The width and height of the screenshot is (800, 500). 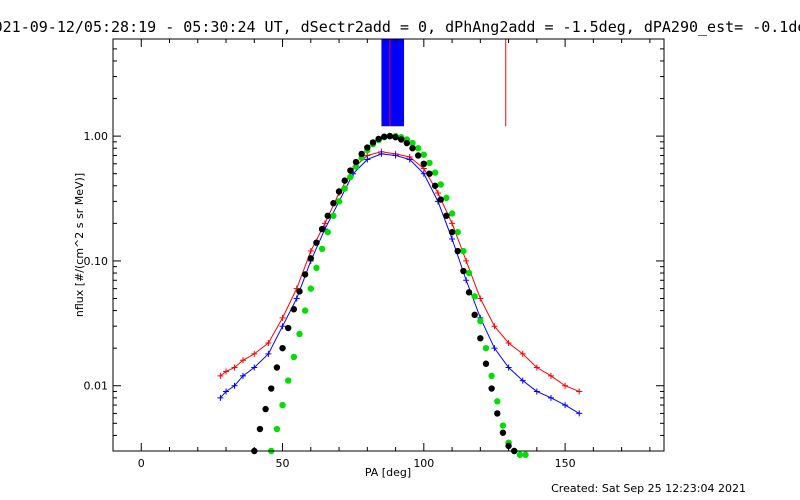 What do you see at coordinates (648, 488) in the screenshot?
I see `created-timestamp: Created: Sat Sep 25 12:23:04 2021` at bounding box center [648, 488].